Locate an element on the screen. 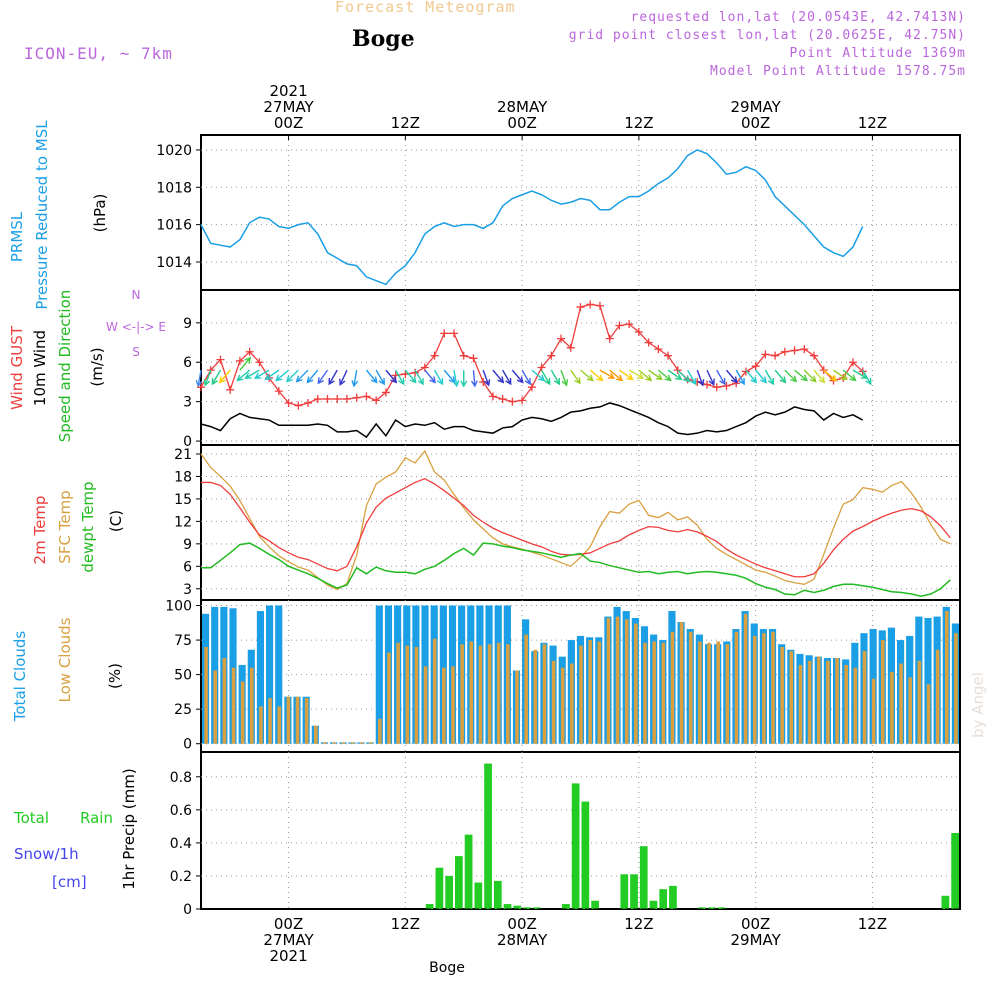  time-label-top: 00Z is located at coordinates (521, 123).